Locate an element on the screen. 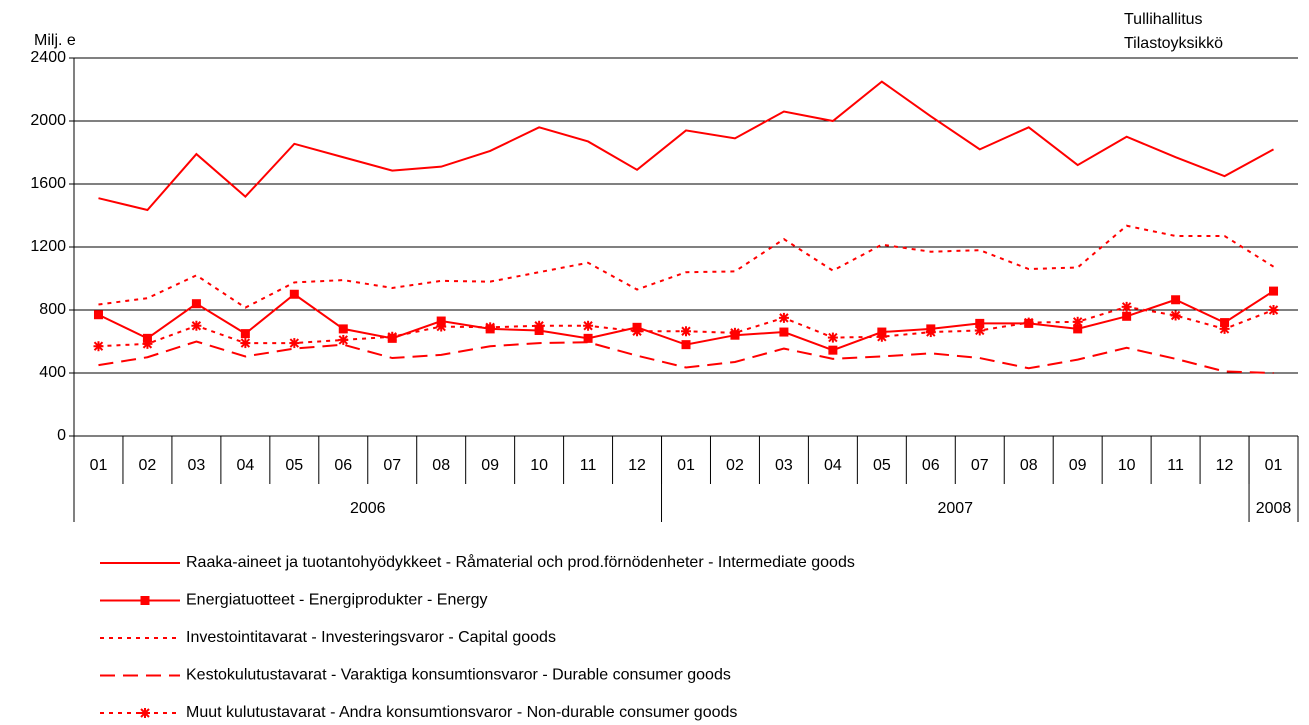  x-tick-label: 04 is located at coordinates (833, 465).